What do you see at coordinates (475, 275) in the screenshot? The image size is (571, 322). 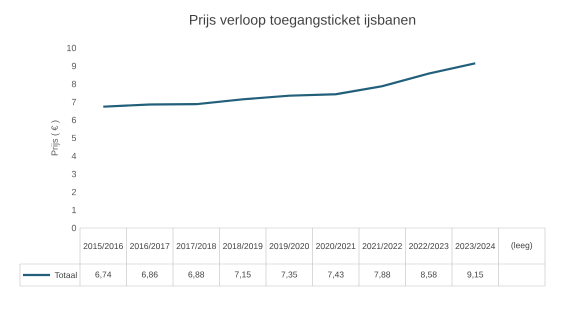 I see `data-label: 9,15` at bounding box center [475, 275].